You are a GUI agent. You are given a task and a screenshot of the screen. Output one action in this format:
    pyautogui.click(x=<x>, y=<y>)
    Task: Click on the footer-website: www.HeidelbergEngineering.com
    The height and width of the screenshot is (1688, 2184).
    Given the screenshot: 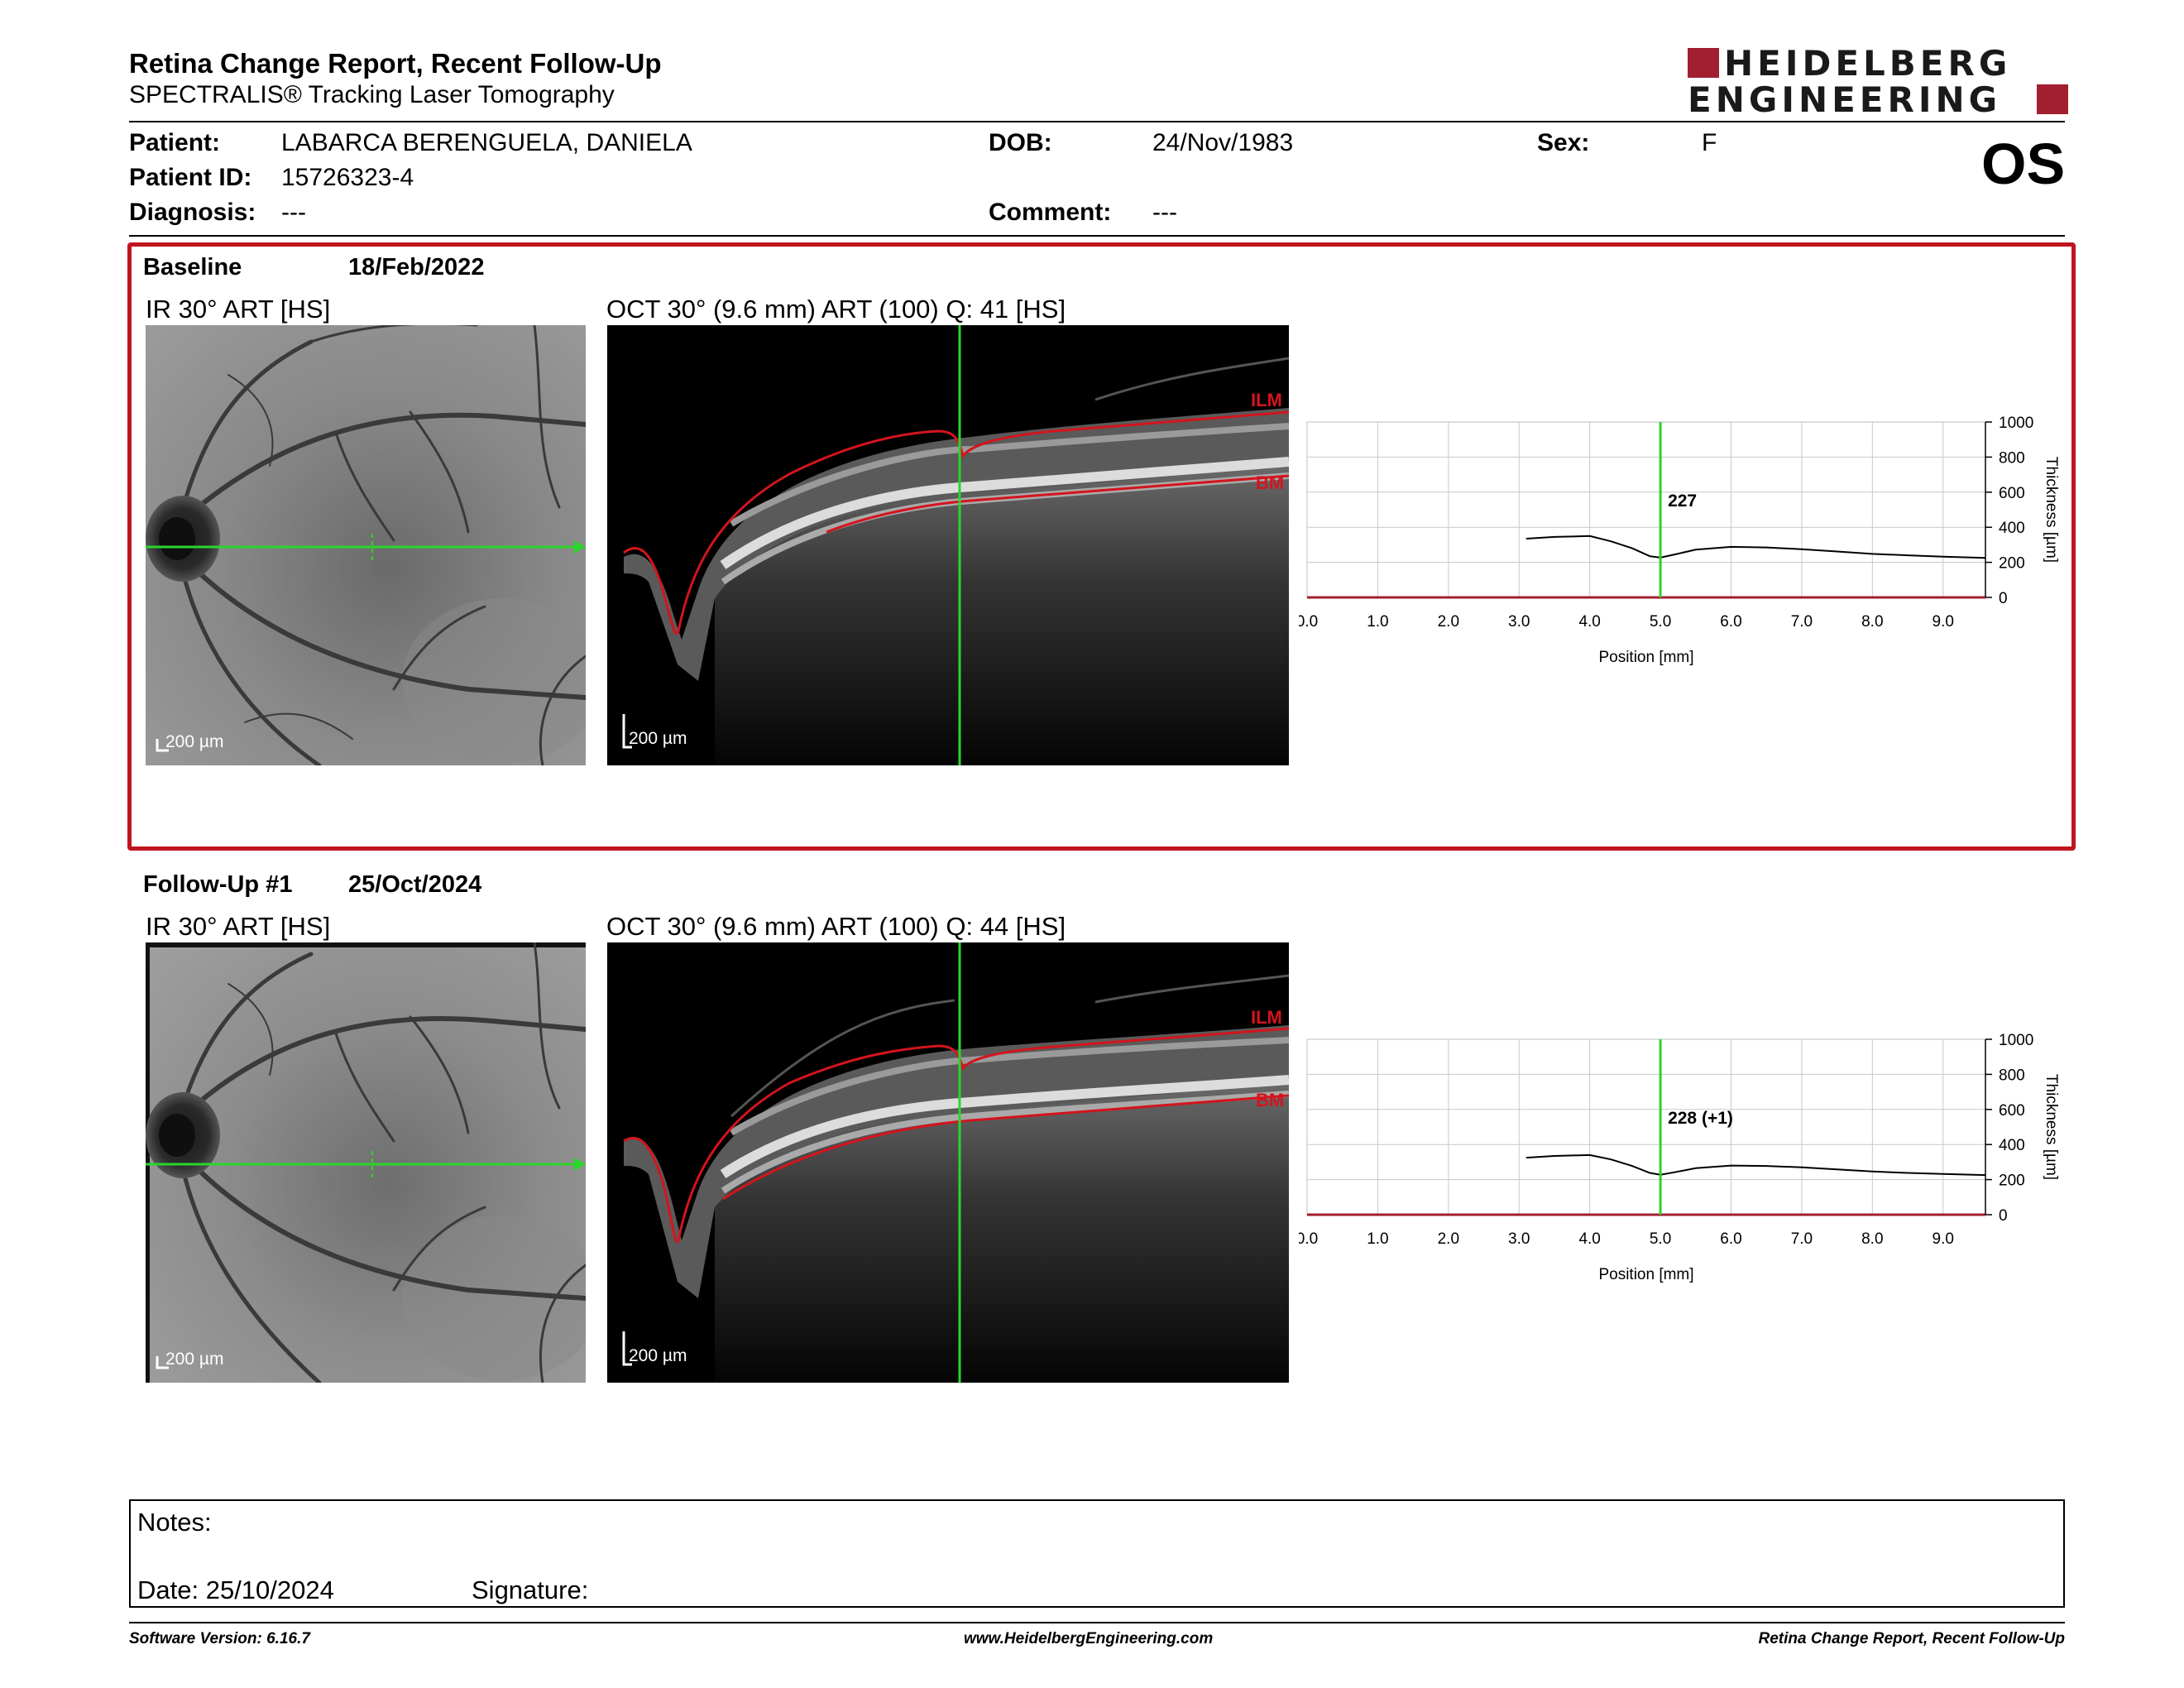 What is the action you would take?
    pyautogui.click(x=1089, y=1638)
    